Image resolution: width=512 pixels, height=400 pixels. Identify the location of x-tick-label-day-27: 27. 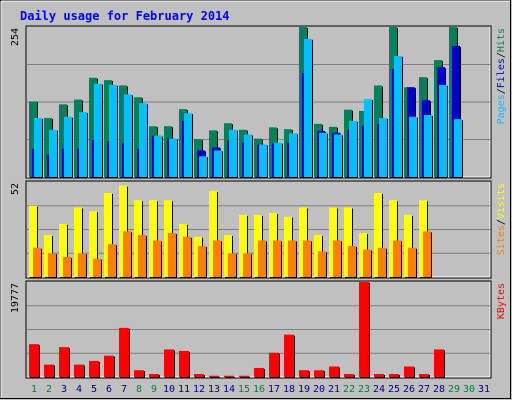
(424, 389).